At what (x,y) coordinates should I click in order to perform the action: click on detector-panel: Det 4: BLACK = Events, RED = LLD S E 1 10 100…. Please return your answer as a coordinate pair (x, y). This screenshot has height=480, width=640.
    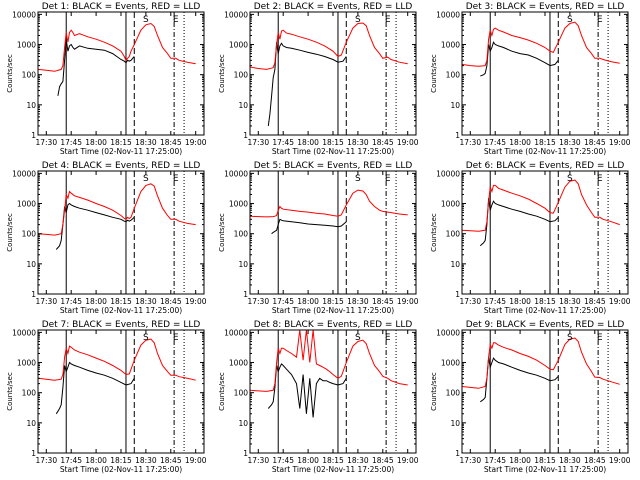
    Looking at the image, I should click on (106, 238).